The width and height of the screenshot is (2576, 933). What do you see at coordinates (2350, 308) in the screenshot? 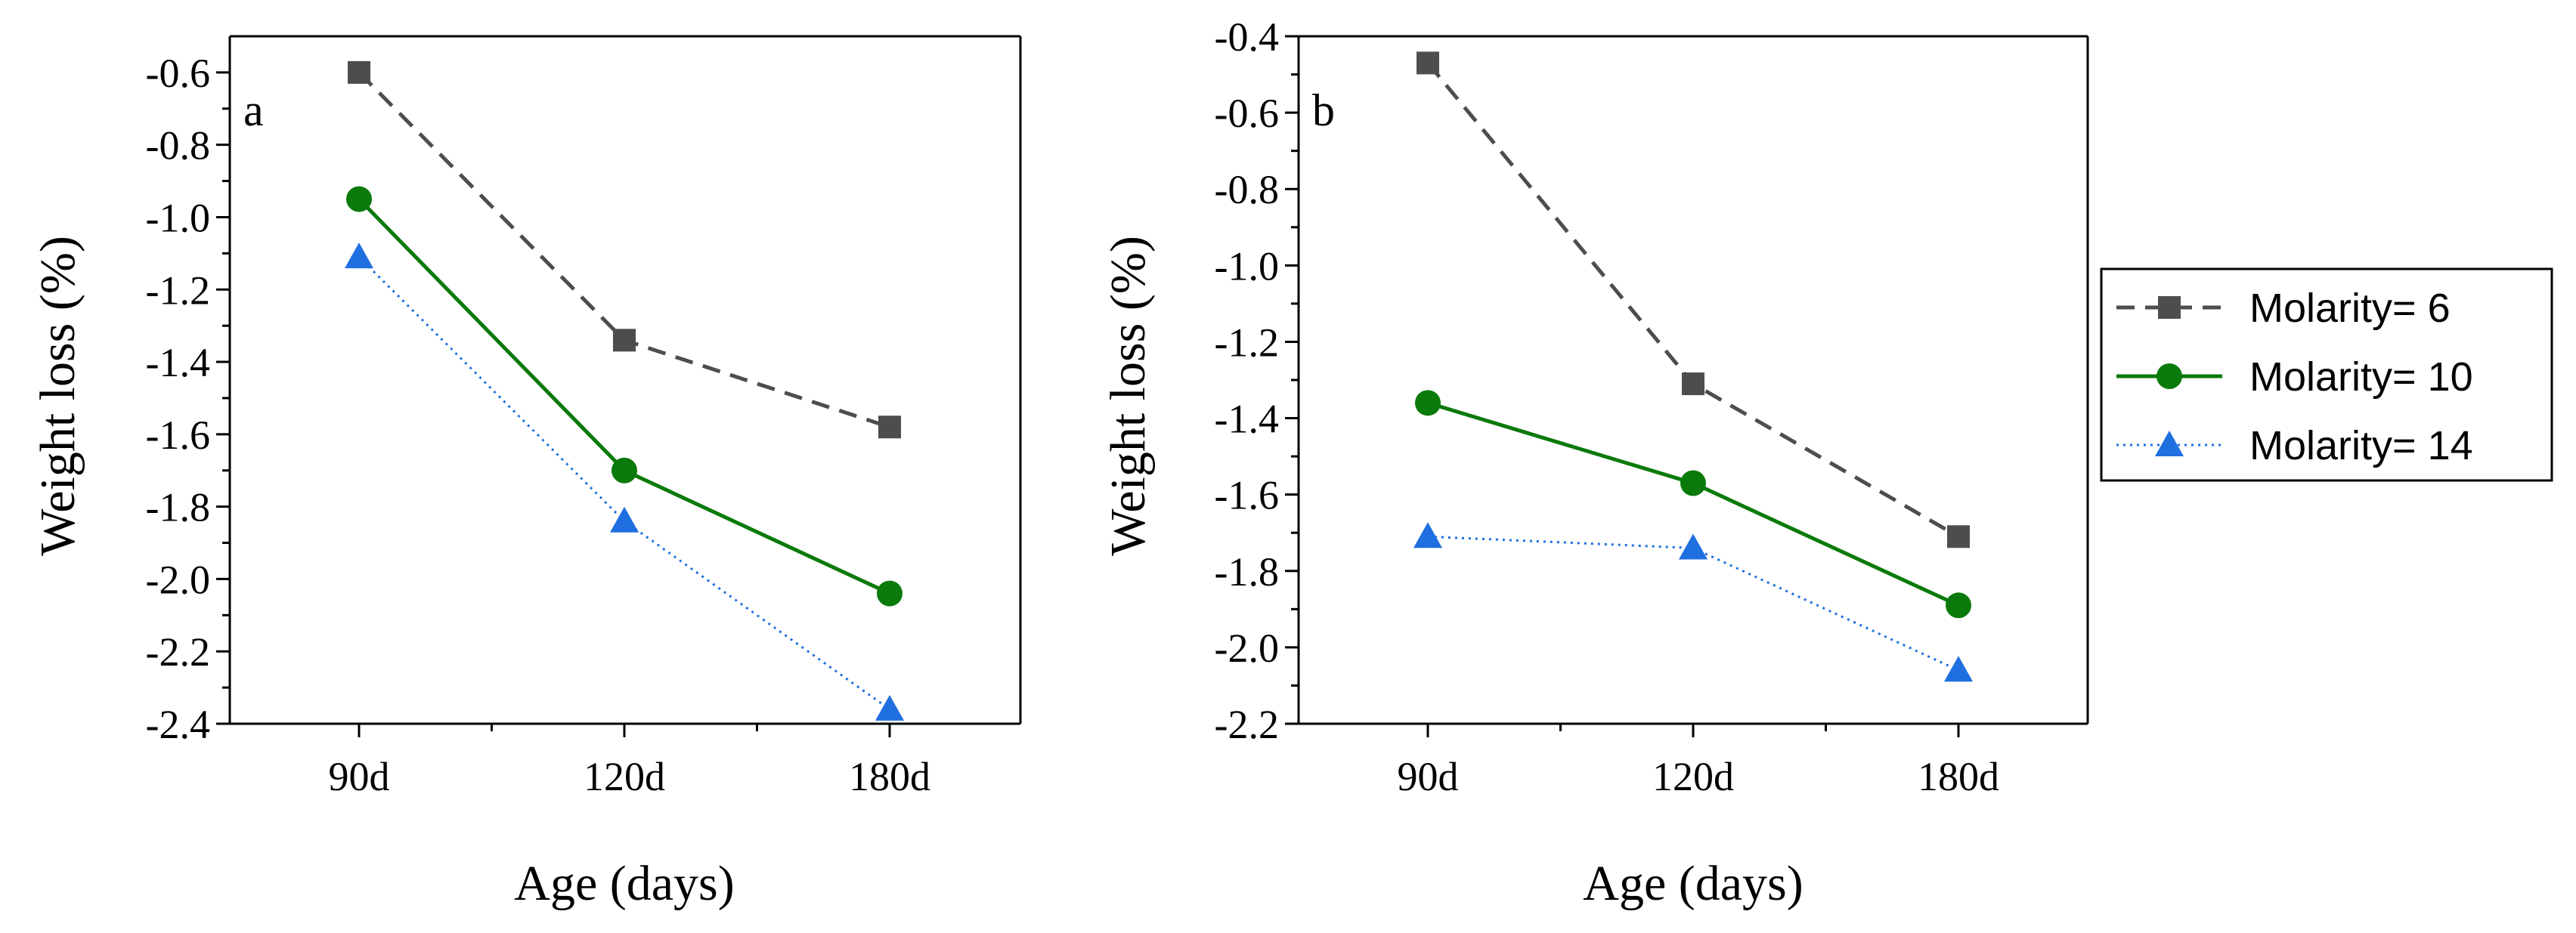
I see `legend-label-0: Molarity= 6` at bounding box center [2350, 308].